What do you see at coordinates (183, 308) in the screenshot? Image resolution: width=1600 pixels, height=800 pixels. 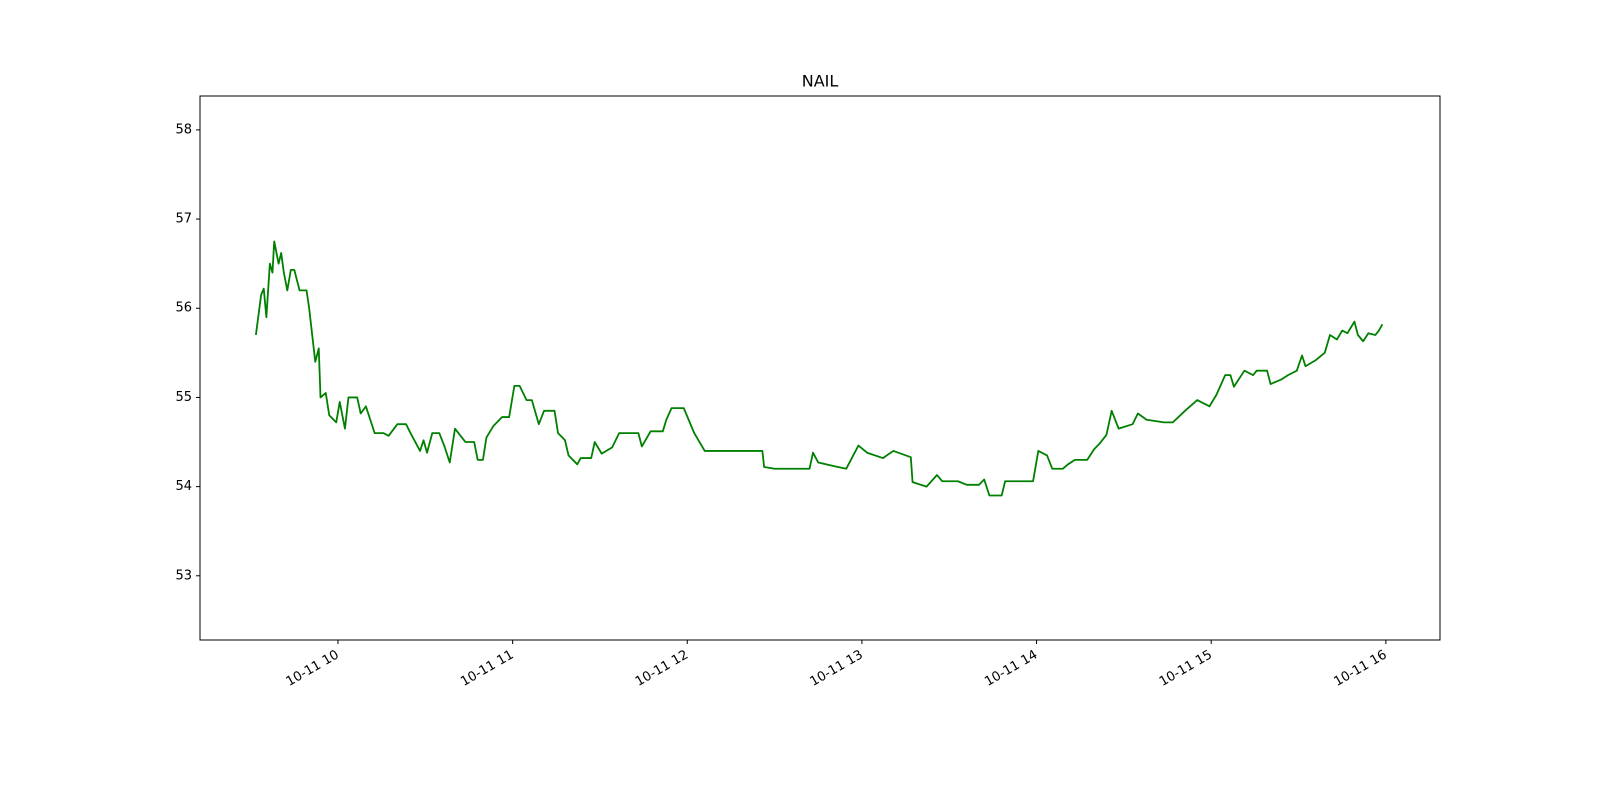 I see `y-tick-label: 56` at bounding box center [183, 308].